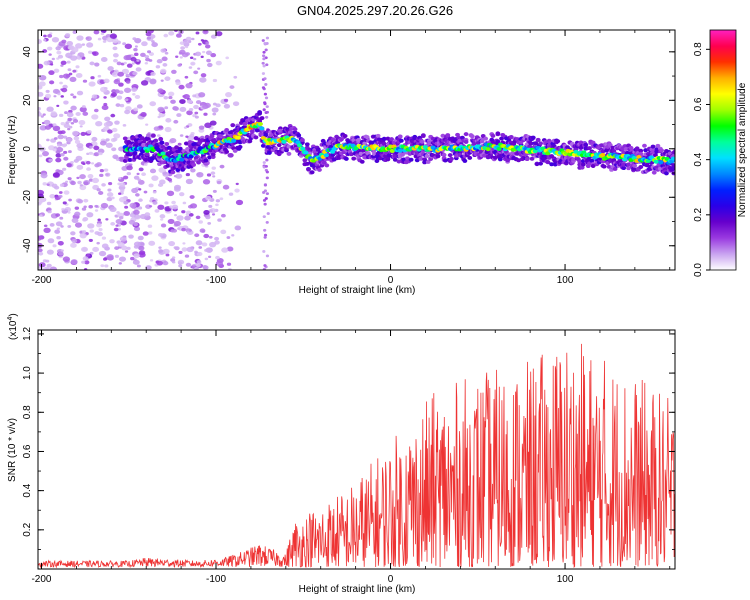 This screenshot has height=600, width=750. I want to click on colorbar-tick-label: 0.4, so click(698, 159).